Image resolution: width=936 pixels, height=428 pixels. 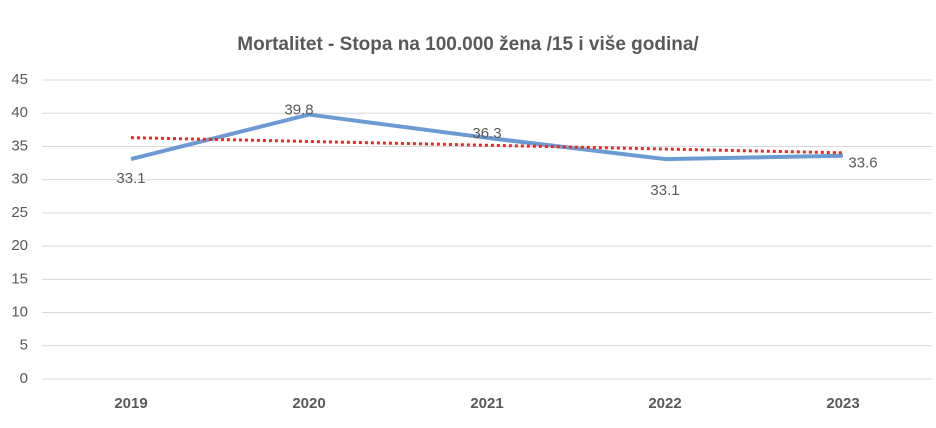 What do you see at coordinates (19, 212) in the screenshot?
I see `y-tick-label: 25` at bounding box center [19, 212].